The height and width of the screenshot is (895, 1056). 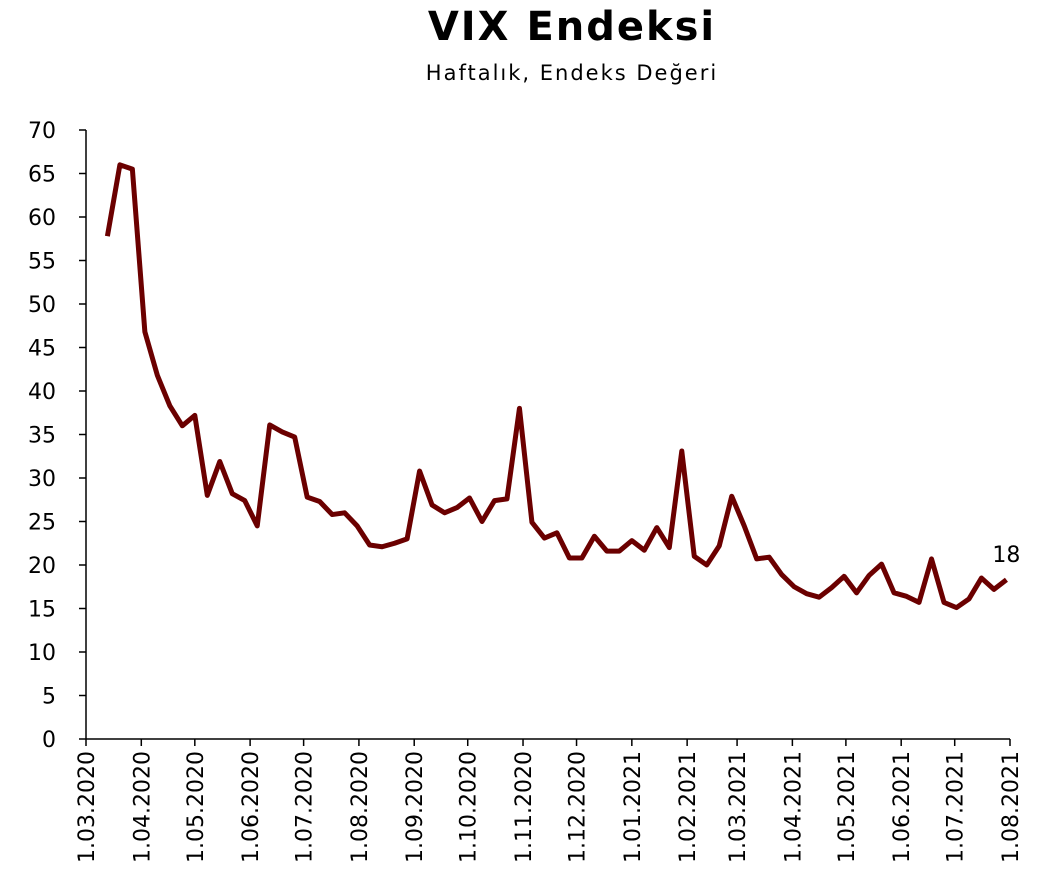 What do you see at coordinates (49, 697) in the screenshot?
I see `y-tick-label: 5` at bounding box center [49, 697].